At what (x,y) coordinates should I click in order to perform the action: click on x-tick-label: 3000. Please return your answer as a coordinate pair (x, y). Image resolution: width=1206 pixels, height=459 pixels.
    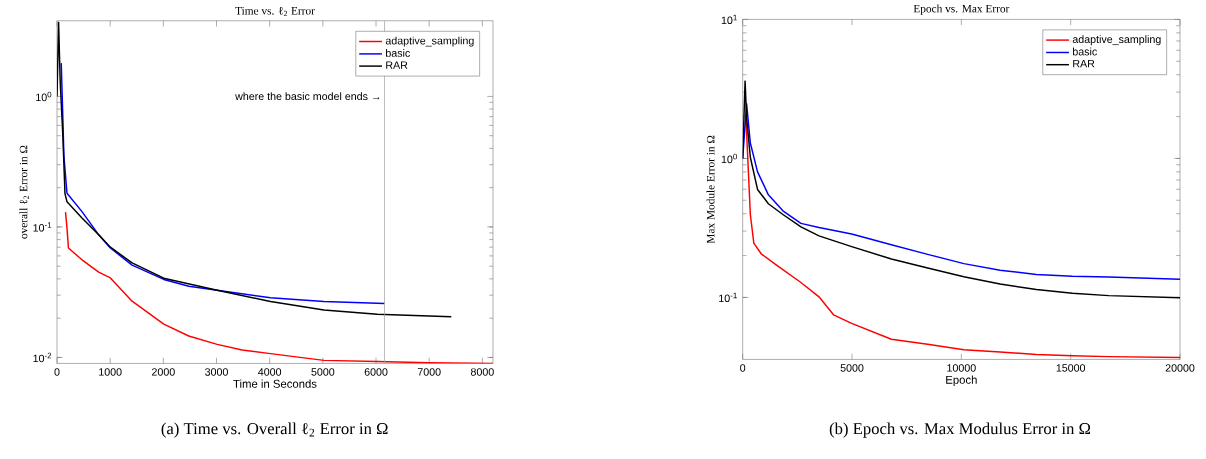
    Looking at the image, I should click on (216, 371).